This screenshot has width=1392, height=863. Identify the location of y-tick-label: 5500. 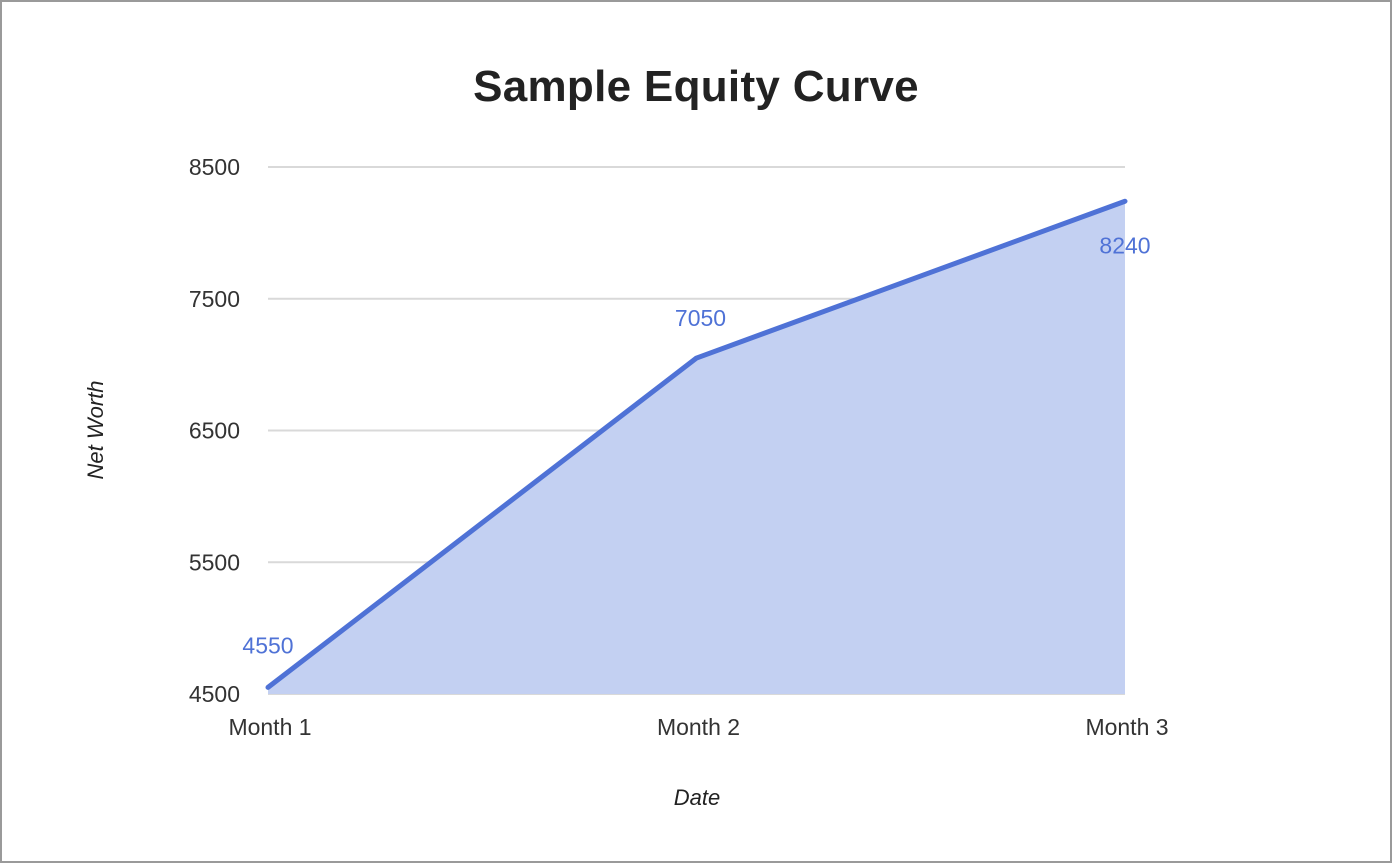
(214, 562).